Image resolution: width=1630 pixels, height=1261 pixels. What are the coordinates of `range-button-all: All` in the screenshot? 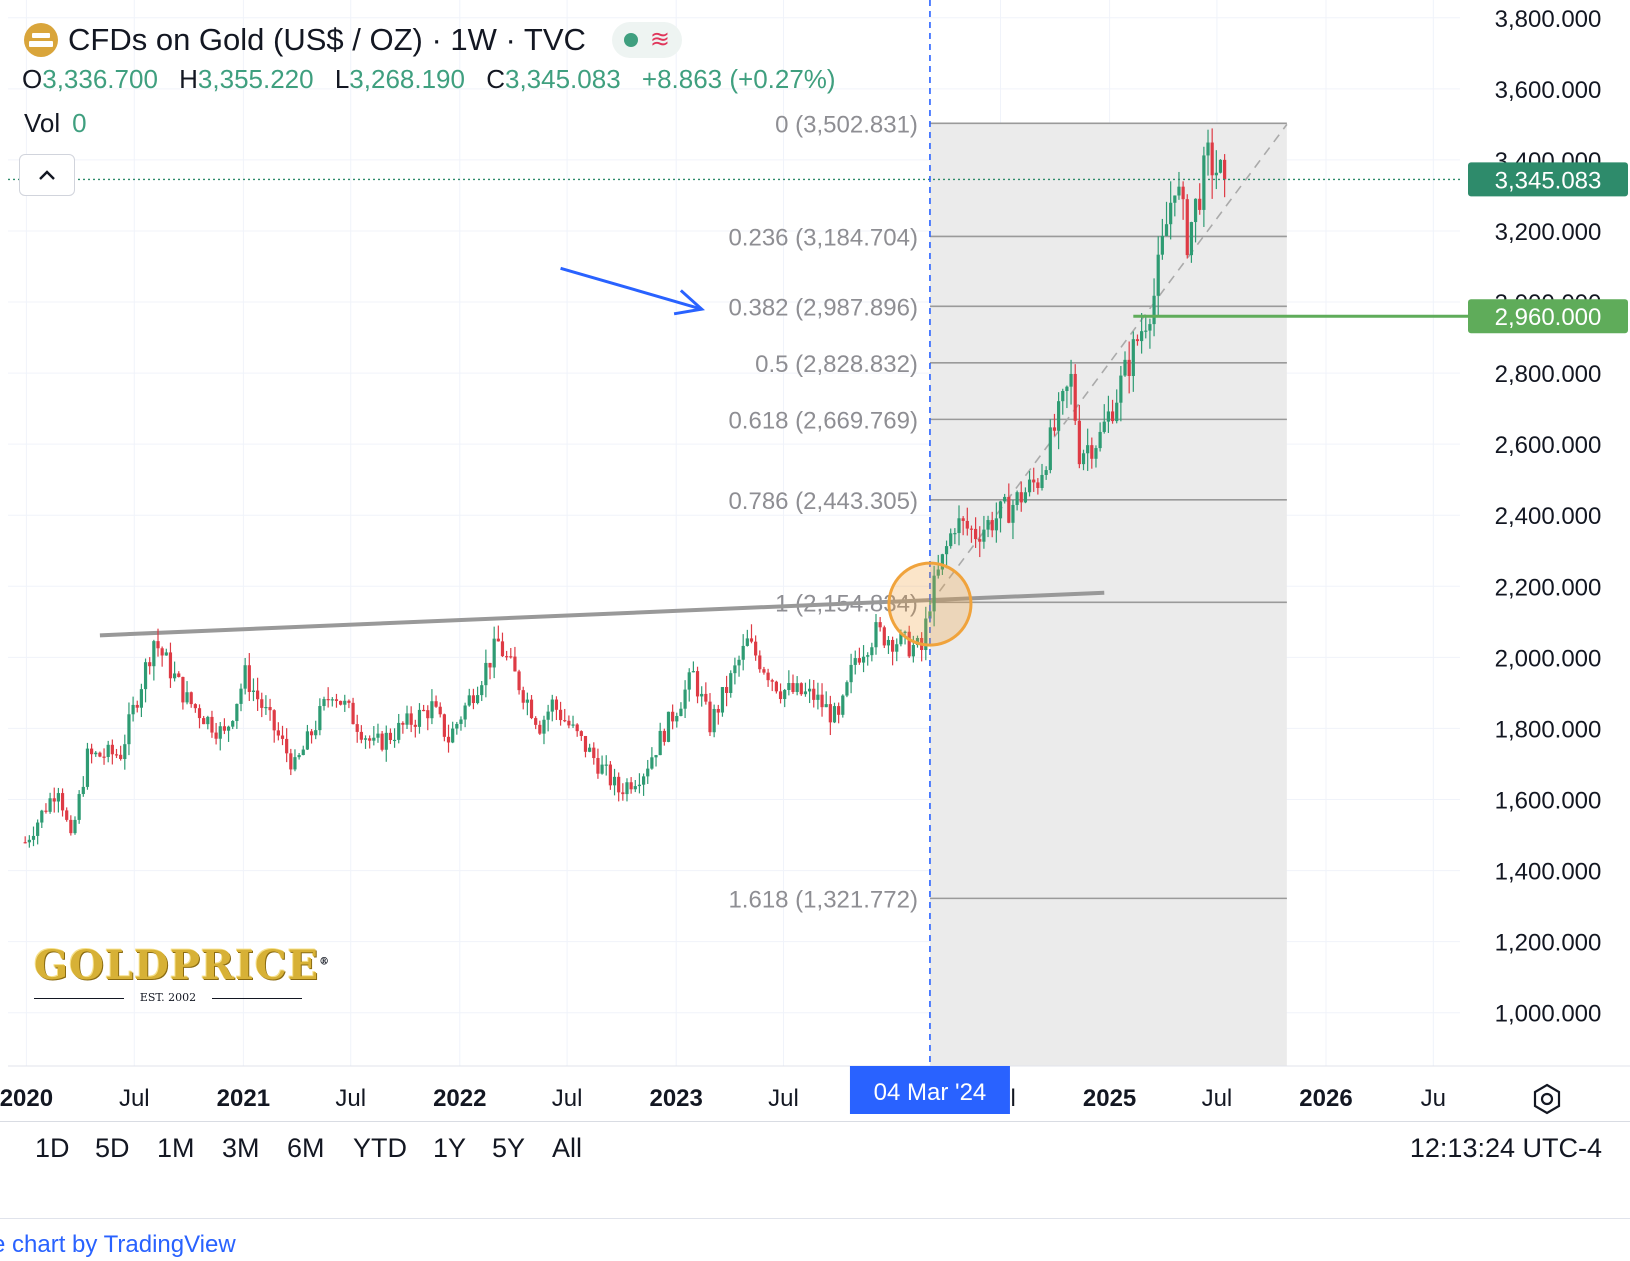 It's located at (567, 1148).